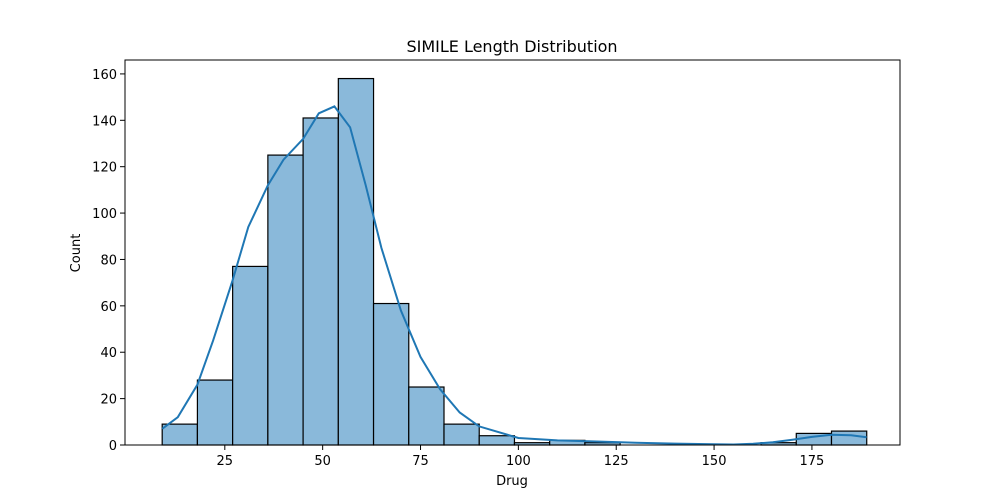 The height and width of the screenshot is (500, 1000). What do you see at coordinates (108, 353) in the screenshot?
I see `y-tick-label: 40` at bounding box center [108, 353].